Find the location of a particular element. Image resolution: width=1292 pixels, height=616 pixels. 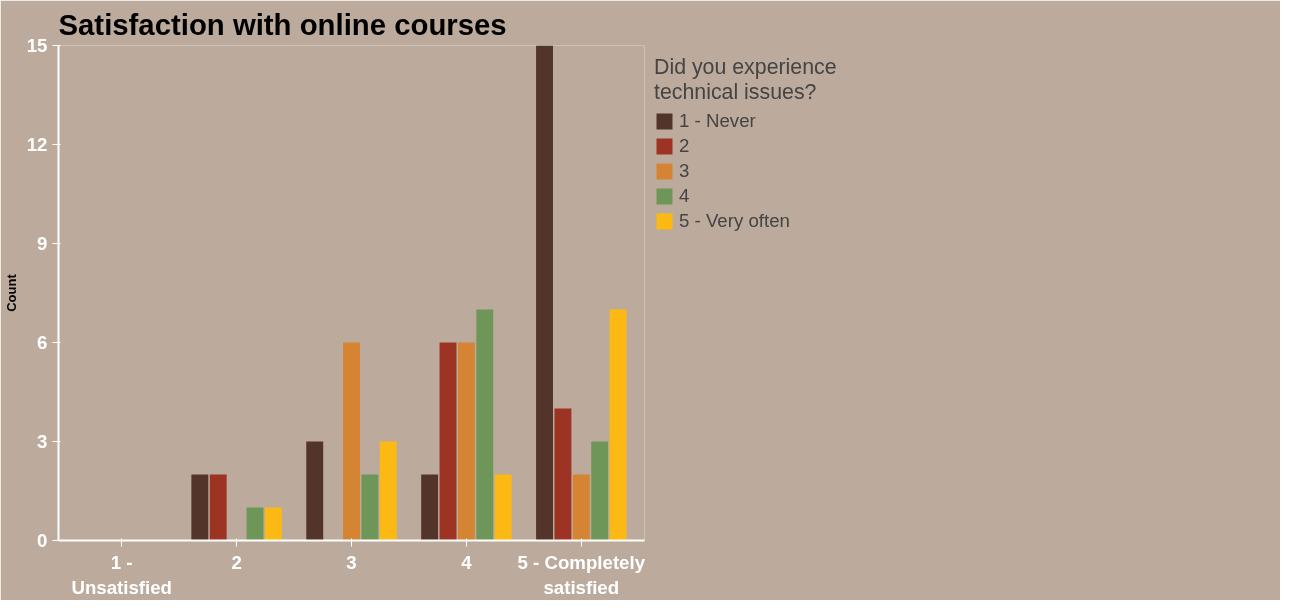

legend-label: 2 is located at coordinates (685, 146).